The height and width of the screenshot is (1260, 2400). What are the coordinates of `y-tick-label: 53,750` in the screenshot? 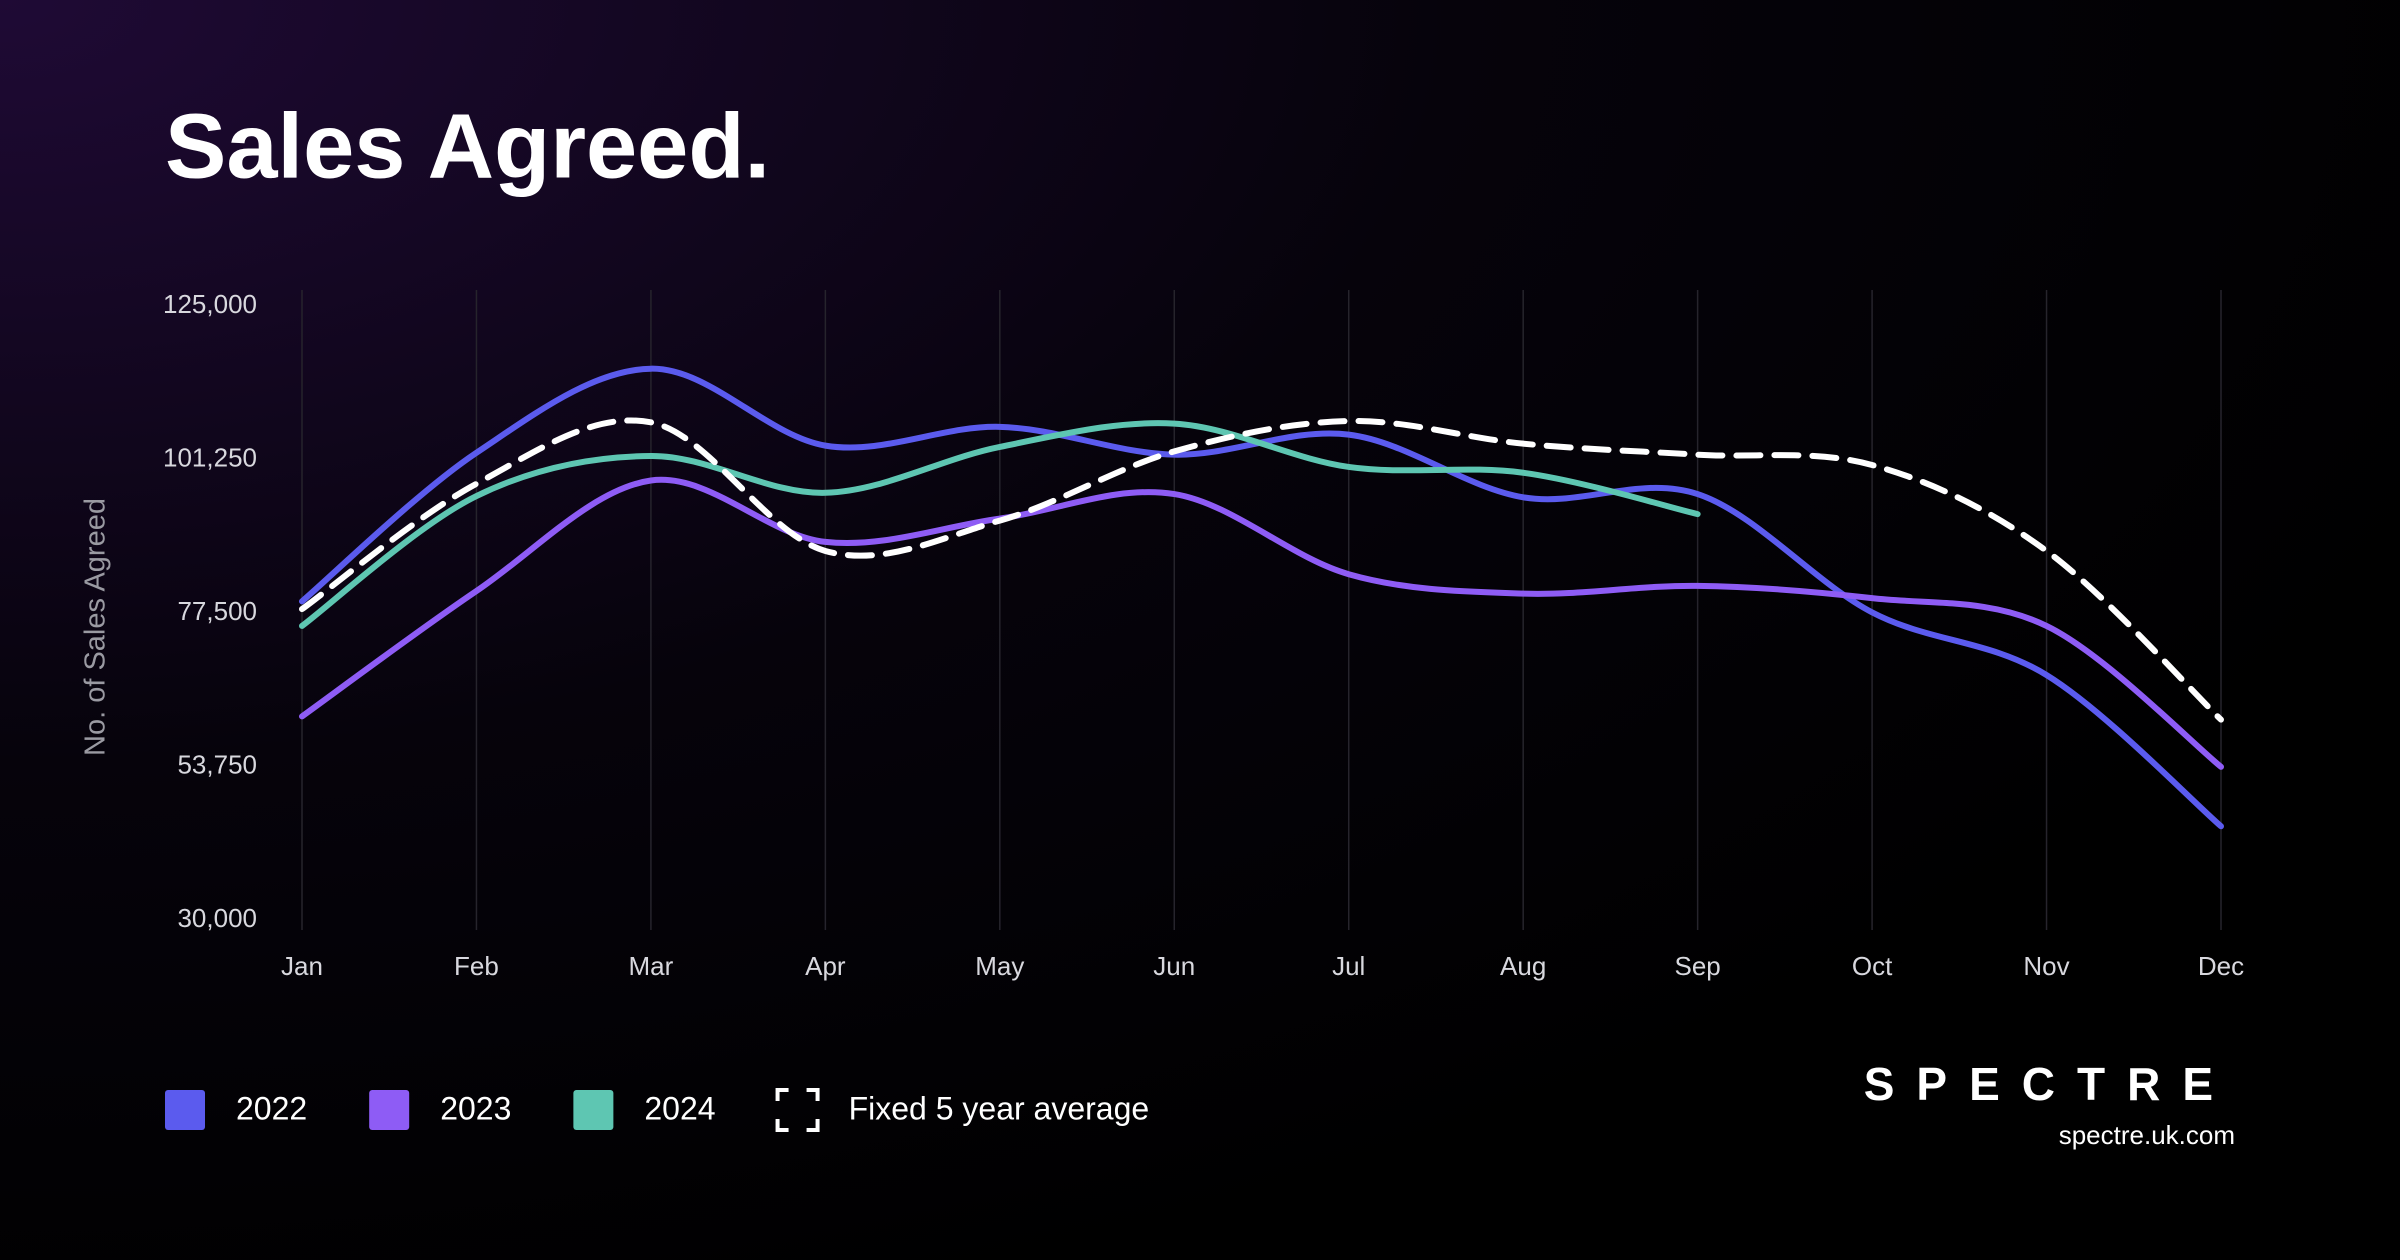 It's located at (217, 764).